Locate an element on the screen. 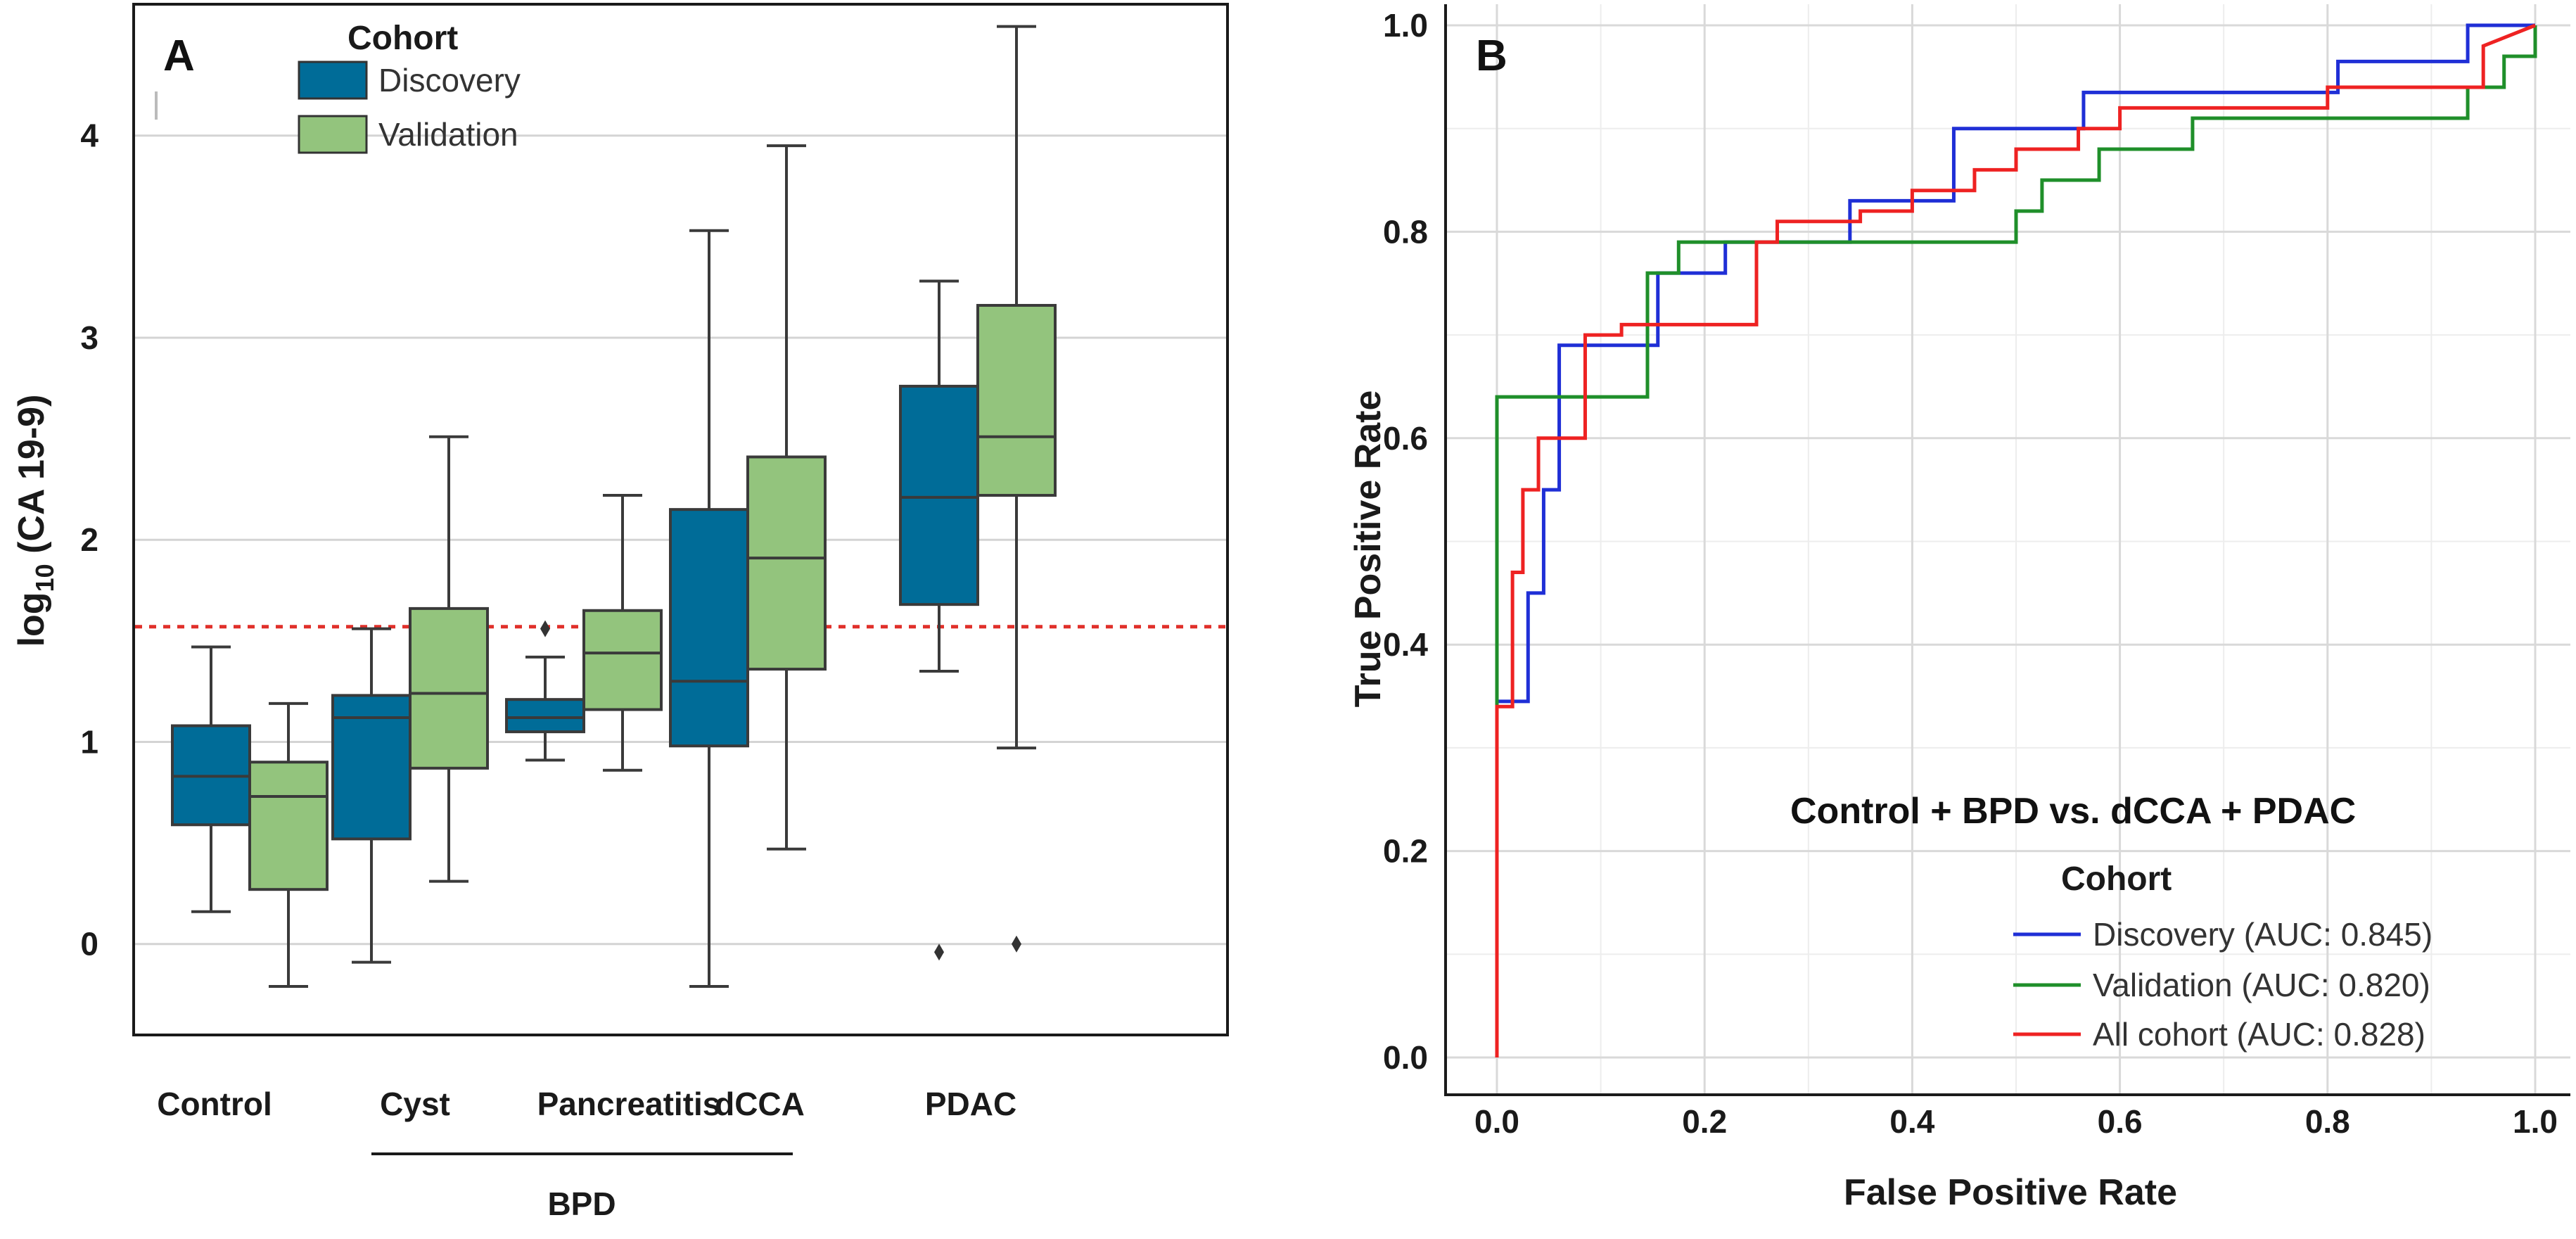  box-pancreatitis-validation is located at coordinates (622, 633).